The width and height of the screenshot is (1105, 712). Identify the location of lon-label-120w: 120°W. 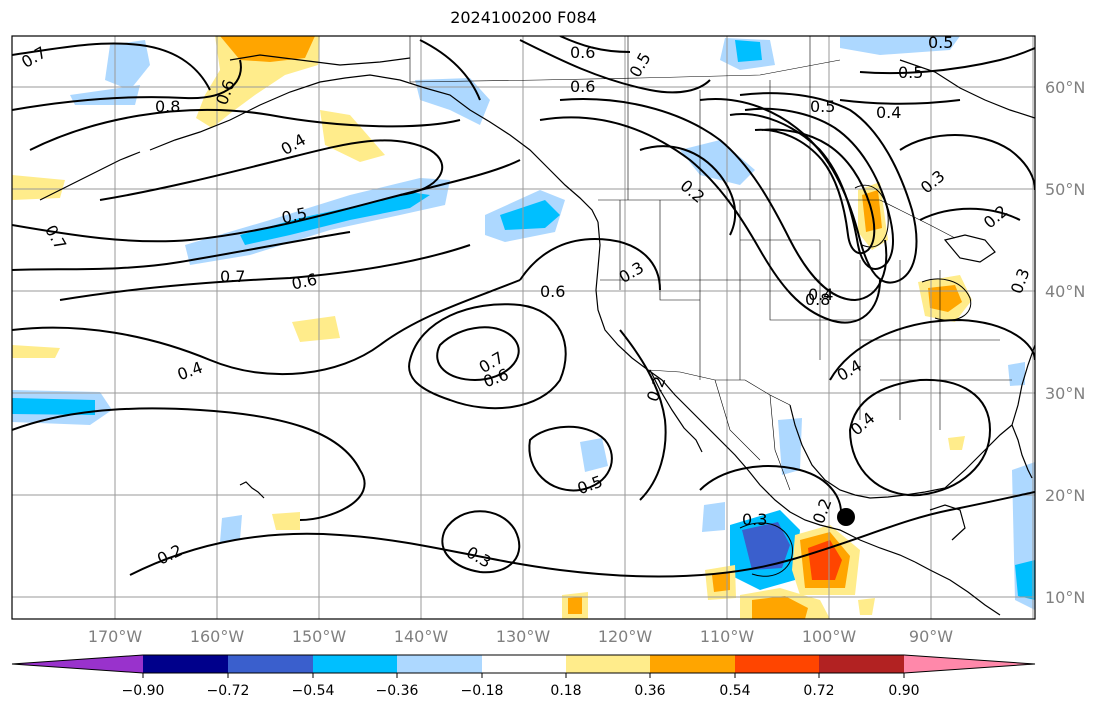
(625, 636).